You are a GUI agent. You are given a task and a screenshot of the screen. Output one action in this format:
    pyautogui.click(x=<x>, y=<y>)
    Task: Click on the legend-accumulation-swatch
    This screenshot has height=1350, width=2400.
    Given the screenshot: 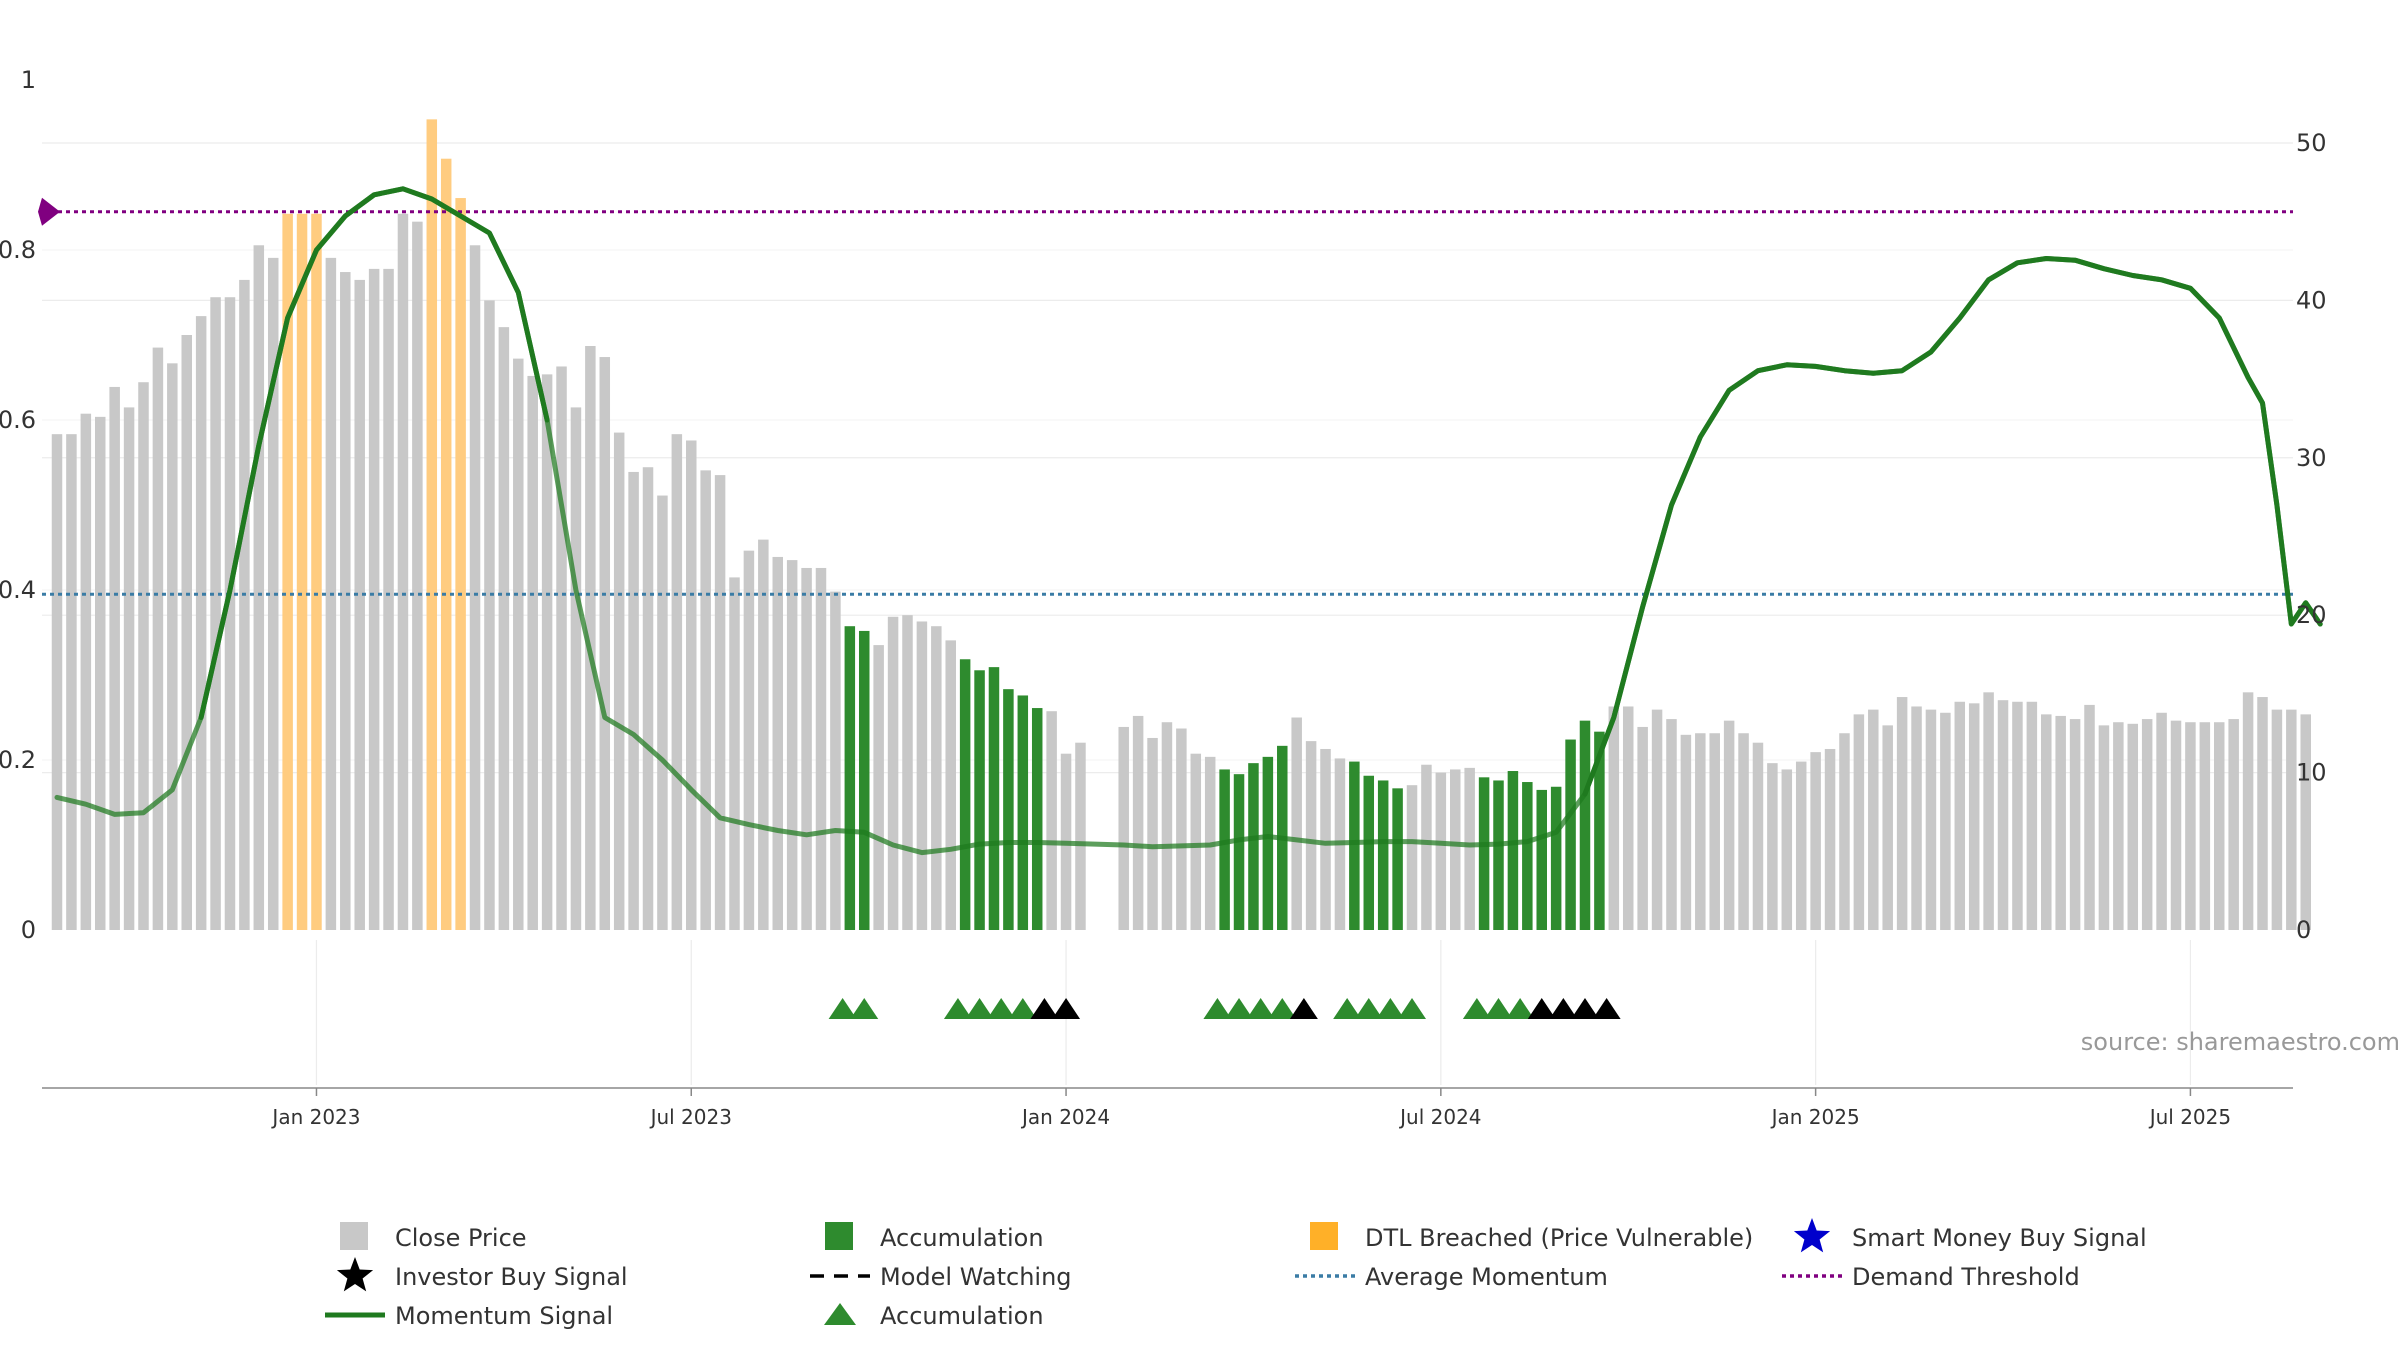 What is the action you would take?
    pyautogui.click(x=839, y=1236)
    